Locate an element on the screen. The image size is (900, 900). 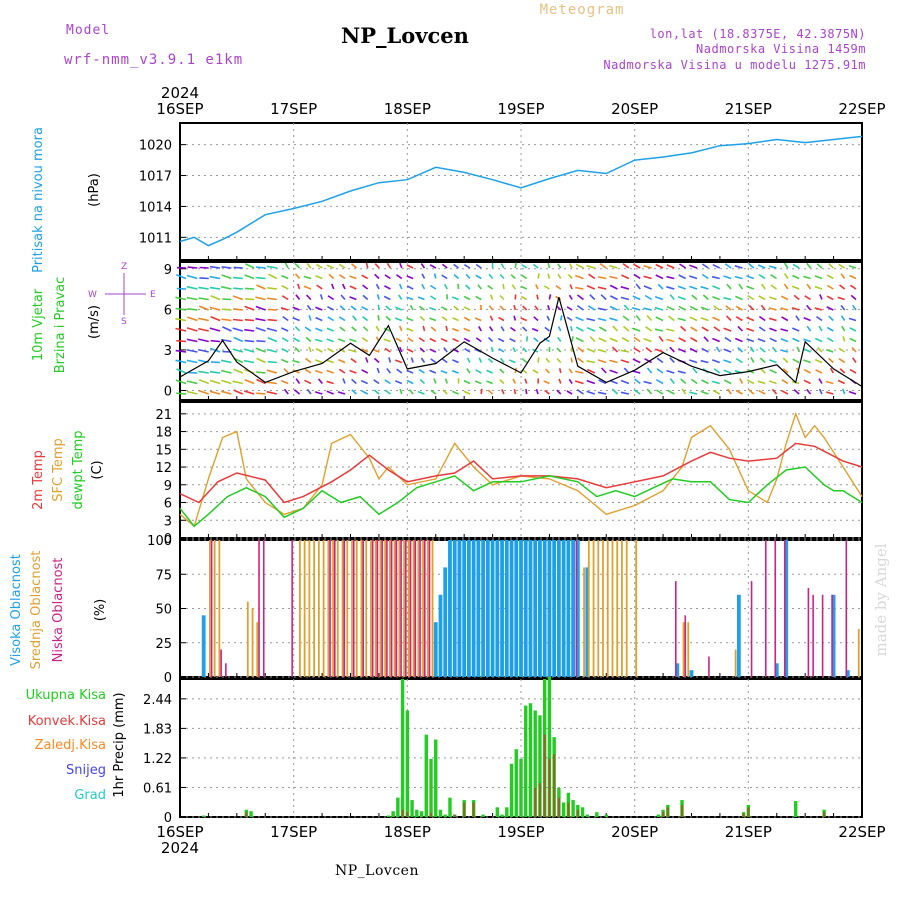
precip-ytick-label: 1.83 is located at coordinates (157, 729).